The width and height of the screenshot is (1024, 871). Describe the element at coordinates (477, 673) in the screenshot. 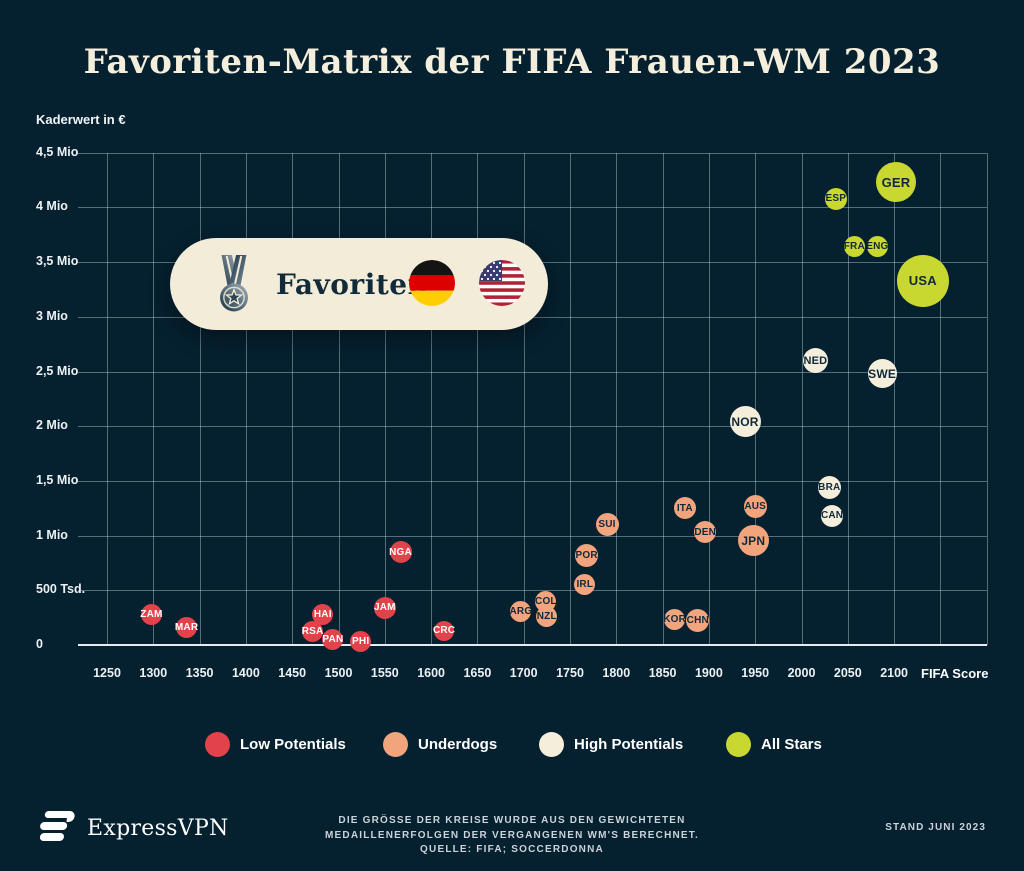

I see `x-tick-label: 1650` at that location.